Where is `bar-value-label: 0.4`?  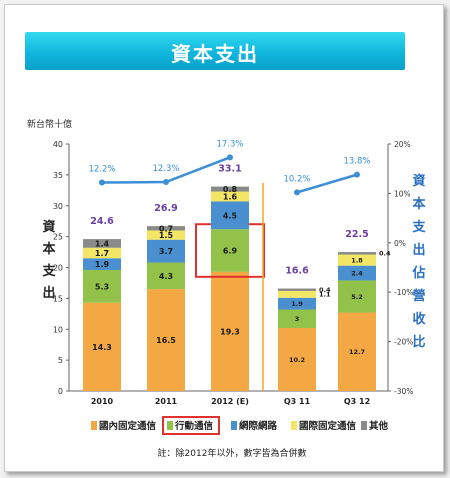 bar-value-label: 0.4 is located at coordinates (325, 290).